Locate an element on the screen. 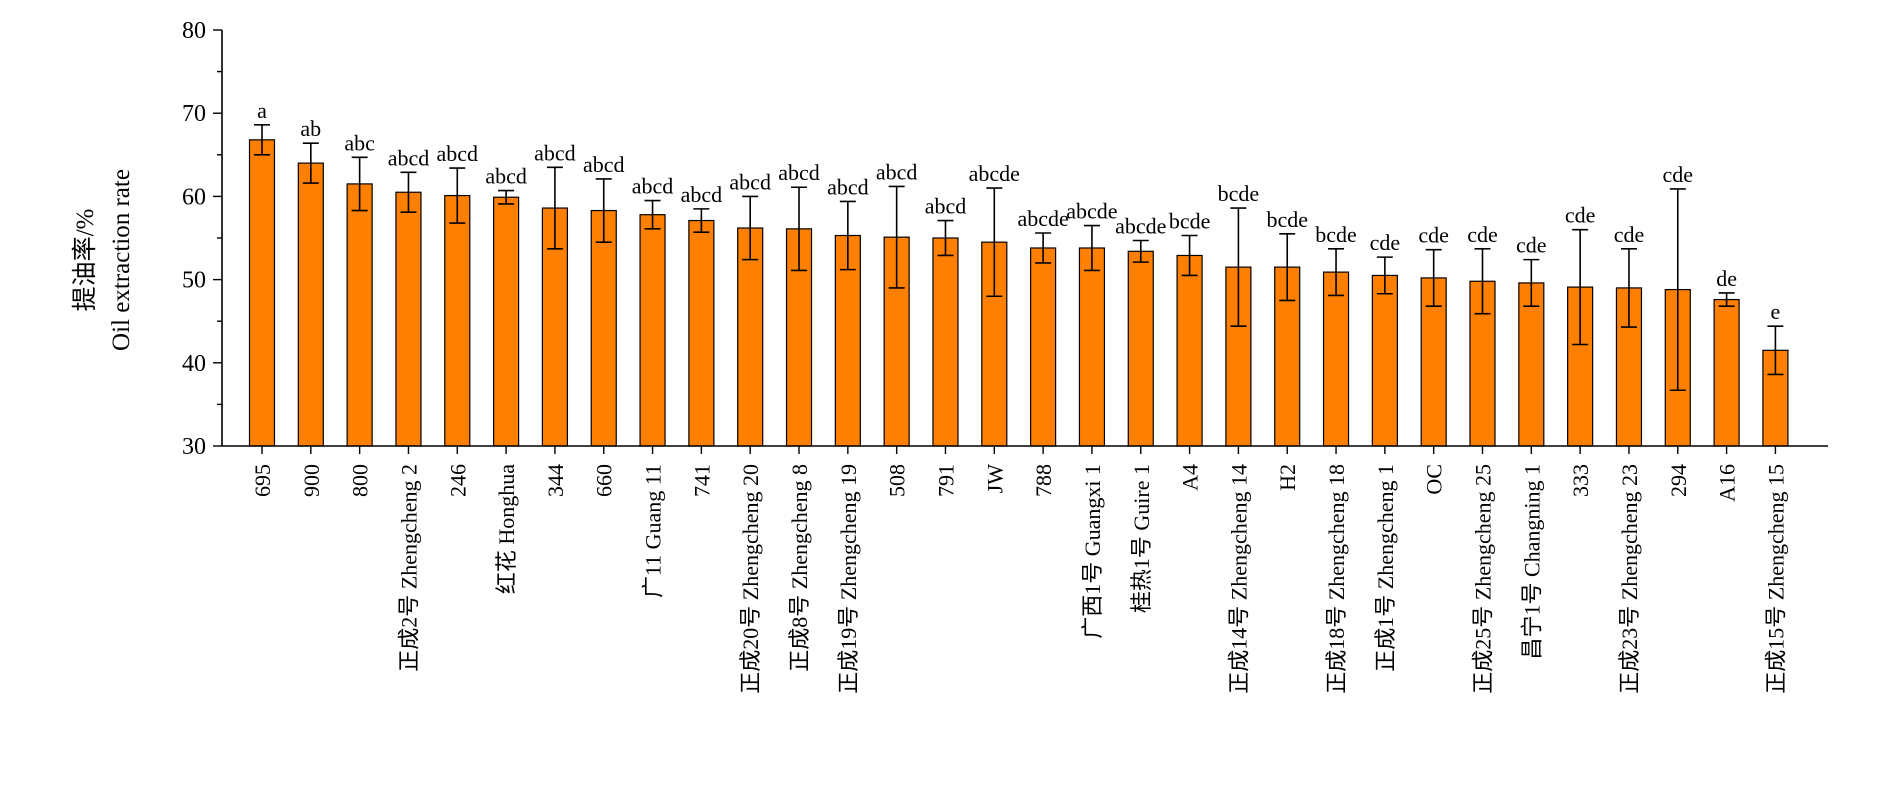 This screenshot has width=1890, height=809. x-tick-label: 695 is located at coordinates (262, 480).